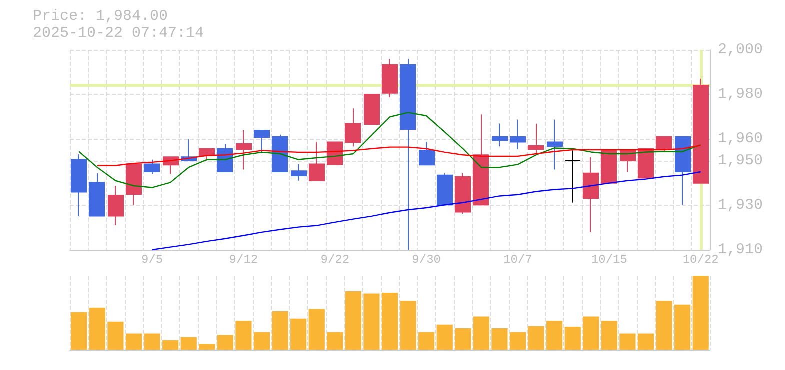  Describe the element at coordinates (700, 260) in the screenshot. I see `x-tick-label: 10/22` at that location.